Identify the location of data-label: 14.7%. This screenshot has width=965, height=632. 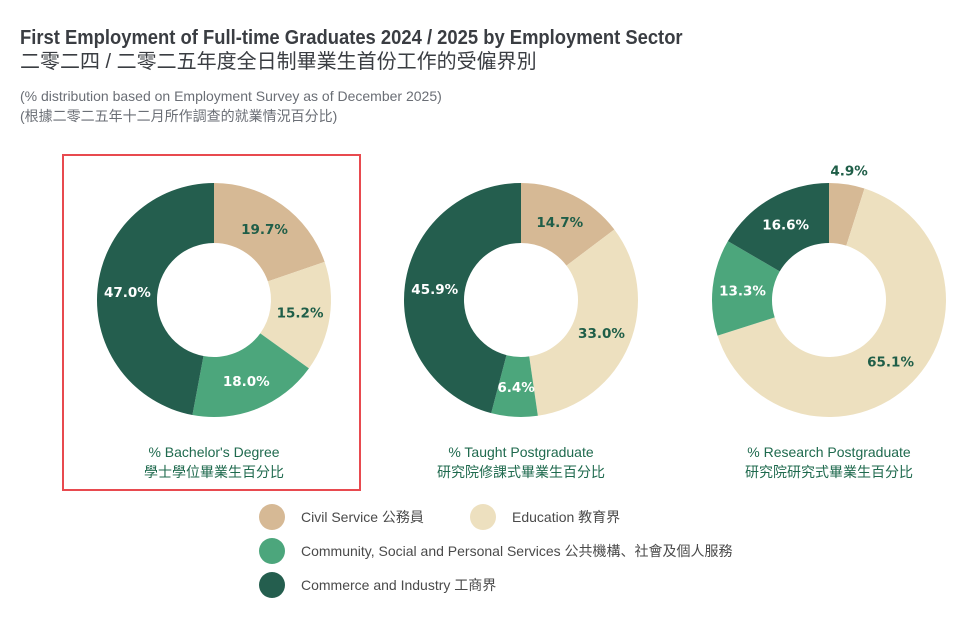
(559, 223).